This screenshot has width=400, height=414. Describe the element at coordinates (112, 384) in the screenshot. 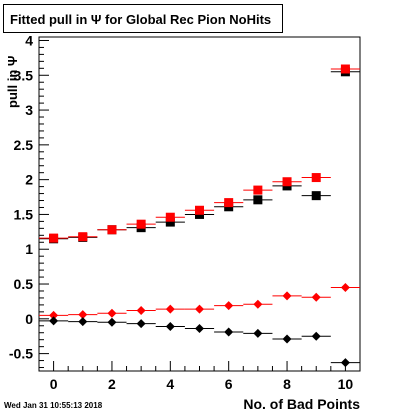

I see `x-tick-label: 2` at that location.